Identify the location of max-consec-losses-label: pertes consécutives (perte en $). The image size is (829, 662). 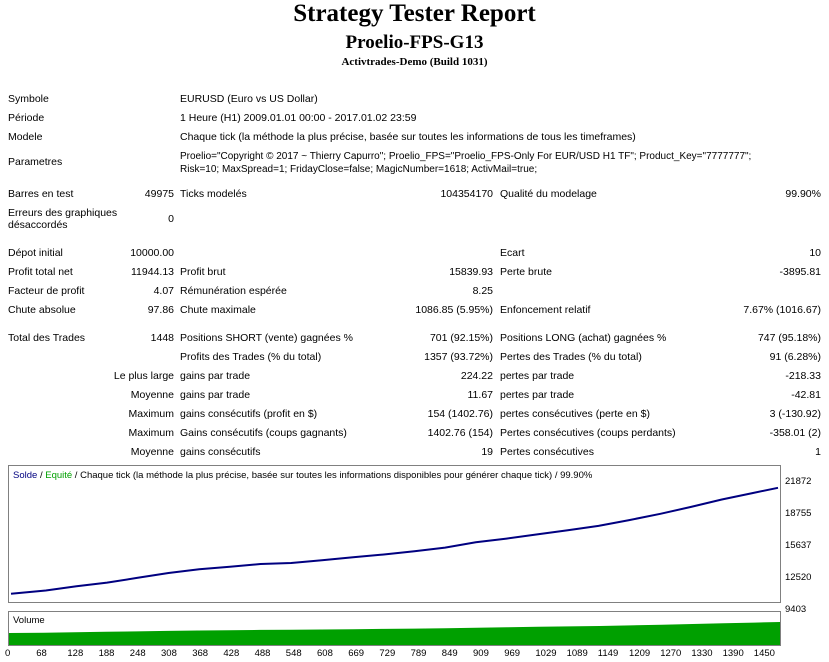
(575, 414).